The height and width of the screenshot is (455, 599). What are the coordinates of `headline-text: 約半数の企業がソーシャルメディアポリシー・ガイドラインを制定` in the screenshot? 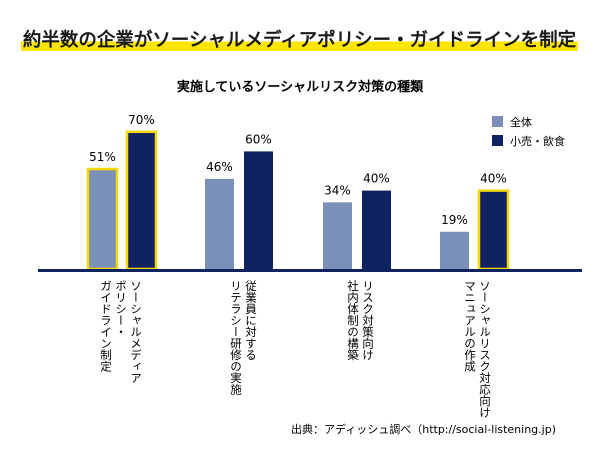 It's located at (299, 40).